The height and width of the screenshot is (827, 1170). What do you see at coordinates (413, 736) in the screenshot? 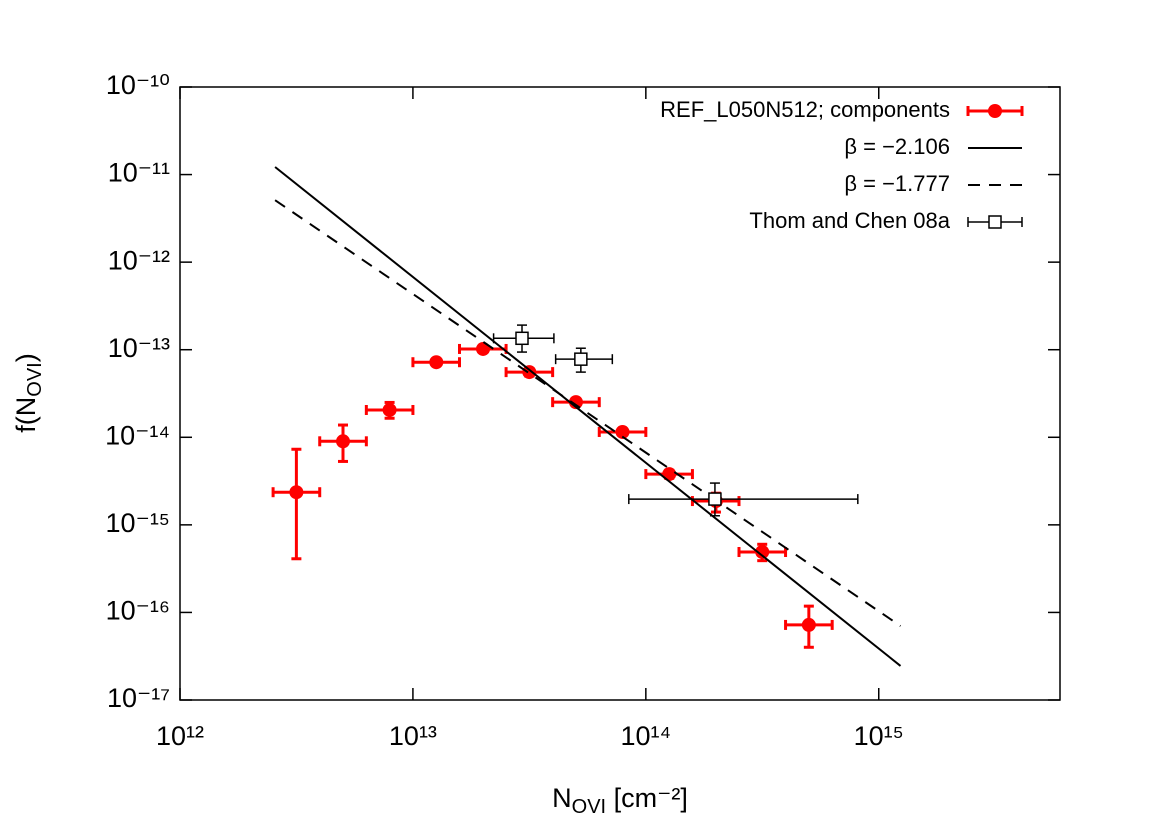
I see `x-tick-label: 10¹³` at bounding box center [413, 736].